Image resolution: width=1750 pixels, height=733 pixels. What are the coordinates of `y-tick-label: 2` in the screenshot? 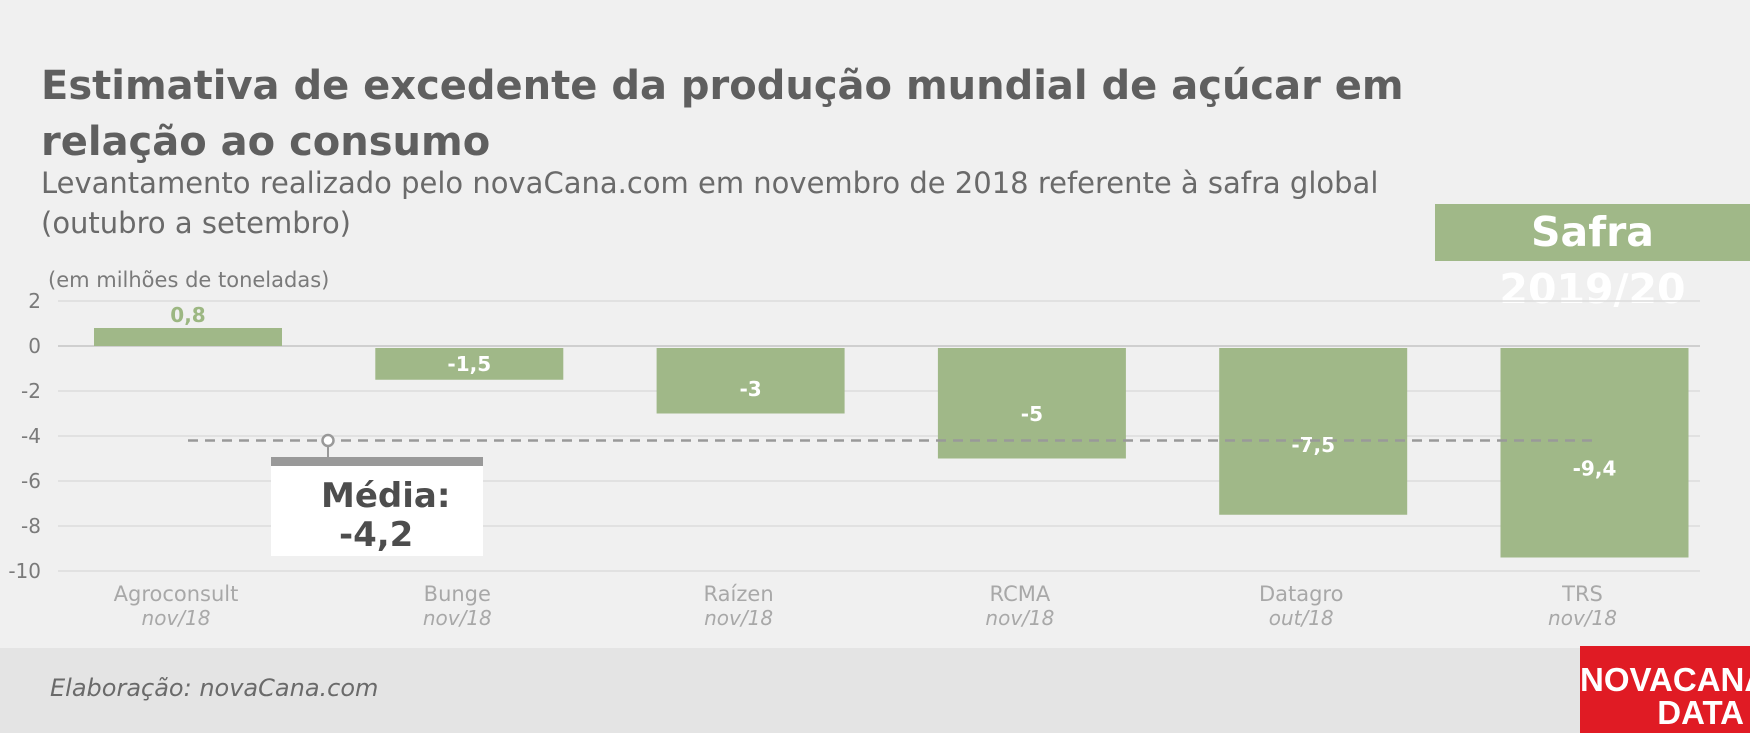 It's located at (34, 301).